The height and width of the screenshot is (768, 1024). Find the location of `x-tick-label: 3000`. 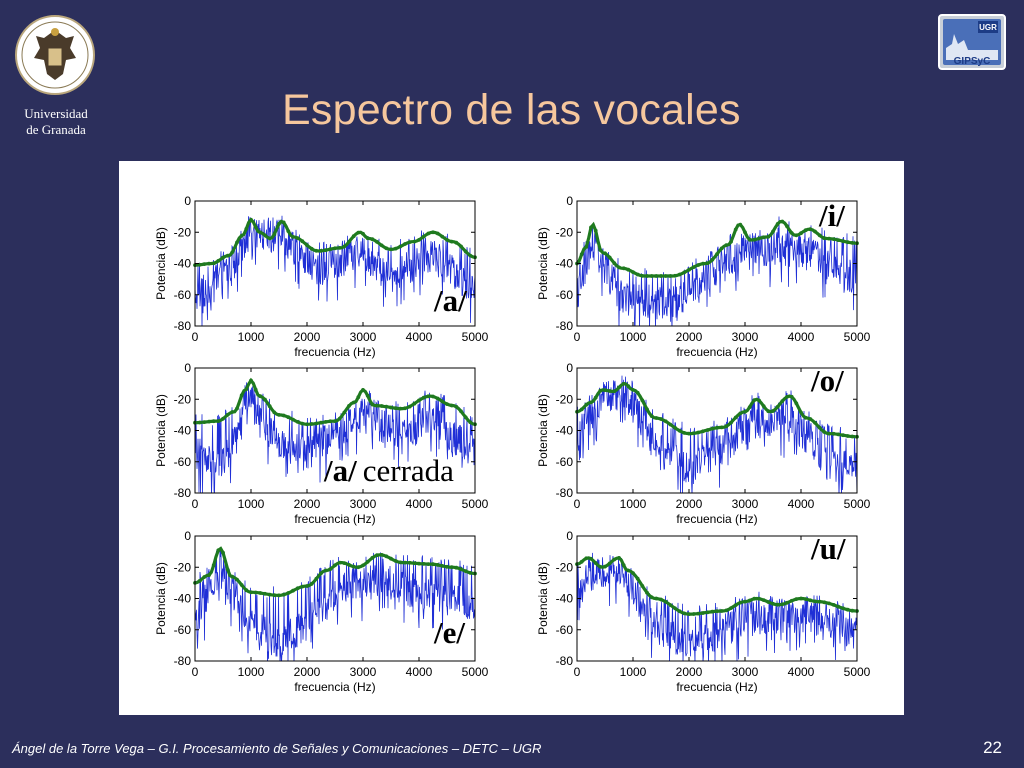

x-tick-label: 3000 is located at coordinates (745, 337).